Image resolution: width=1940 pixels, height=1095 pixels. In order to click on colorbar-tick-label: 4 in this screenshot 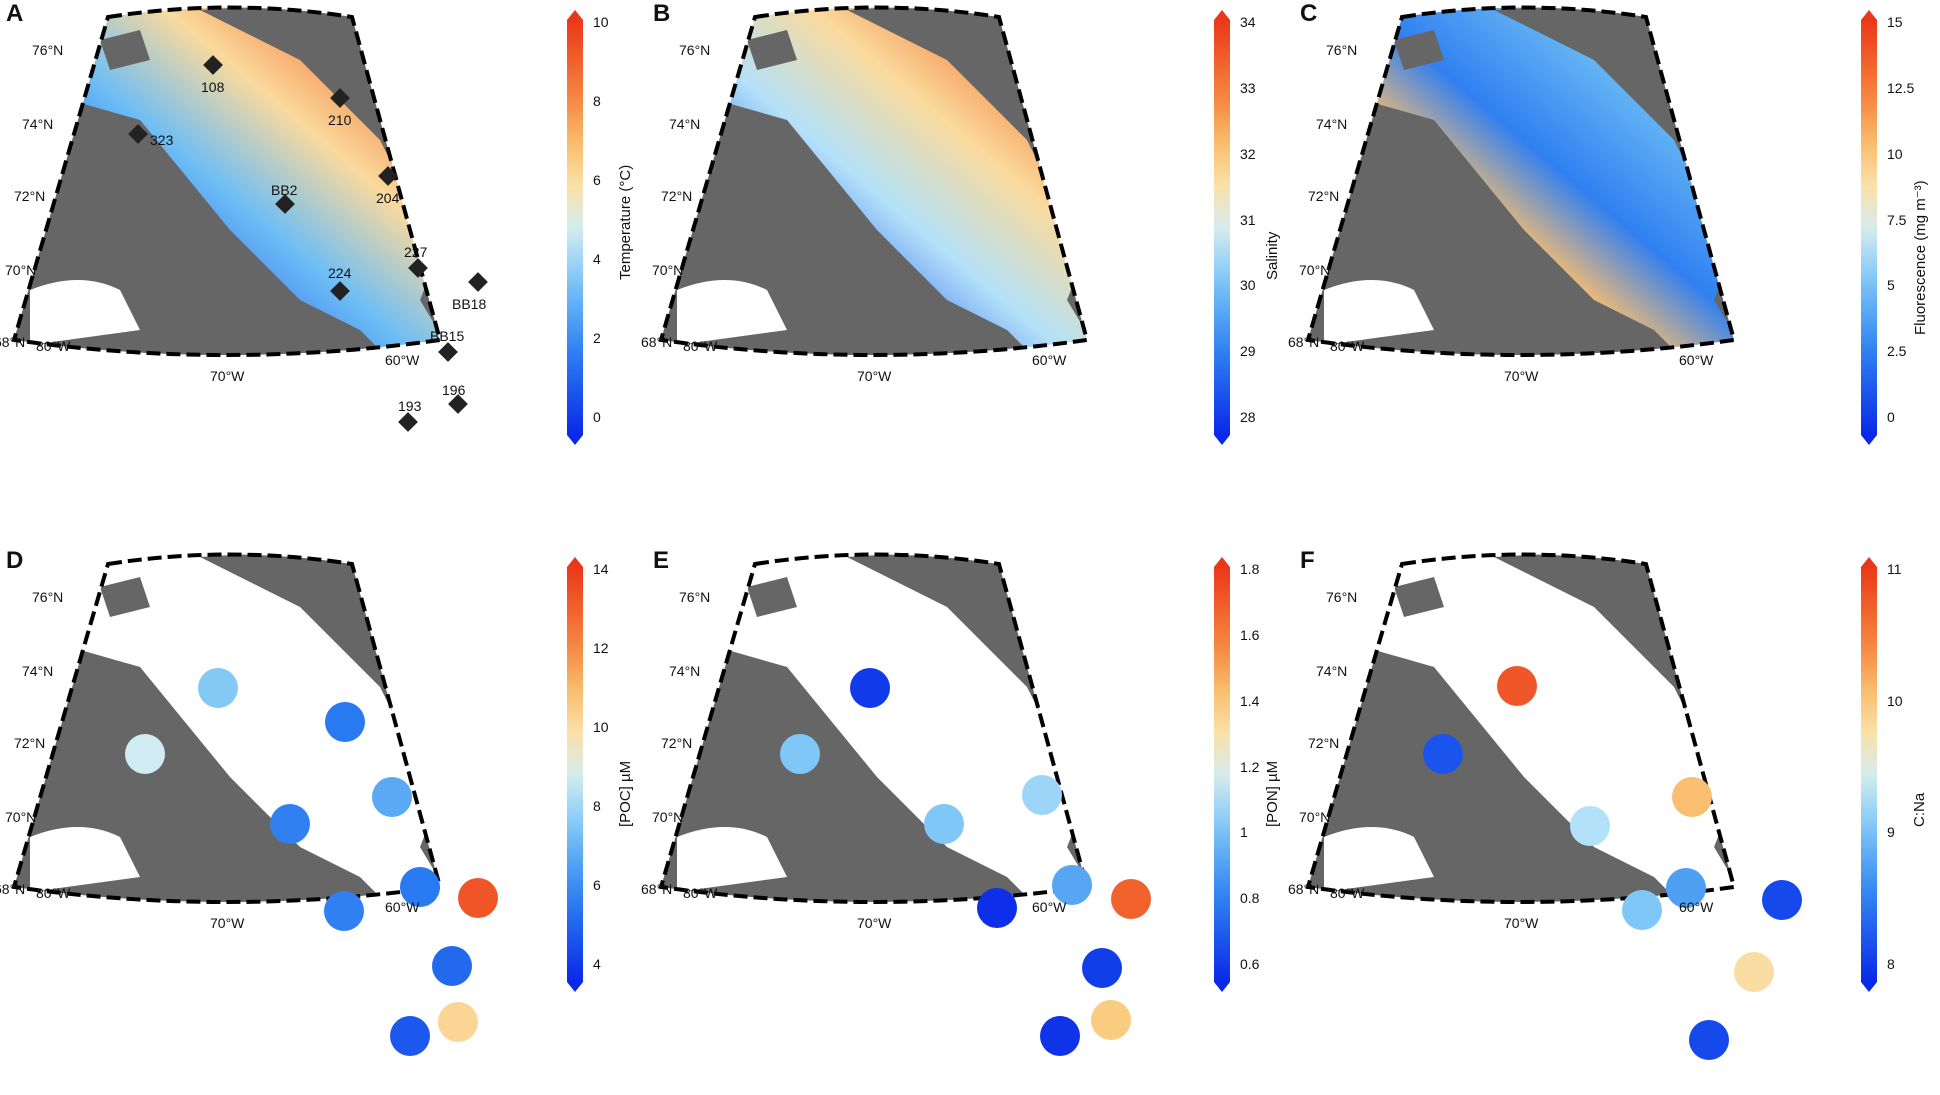, I will do `click(597, 964)`.